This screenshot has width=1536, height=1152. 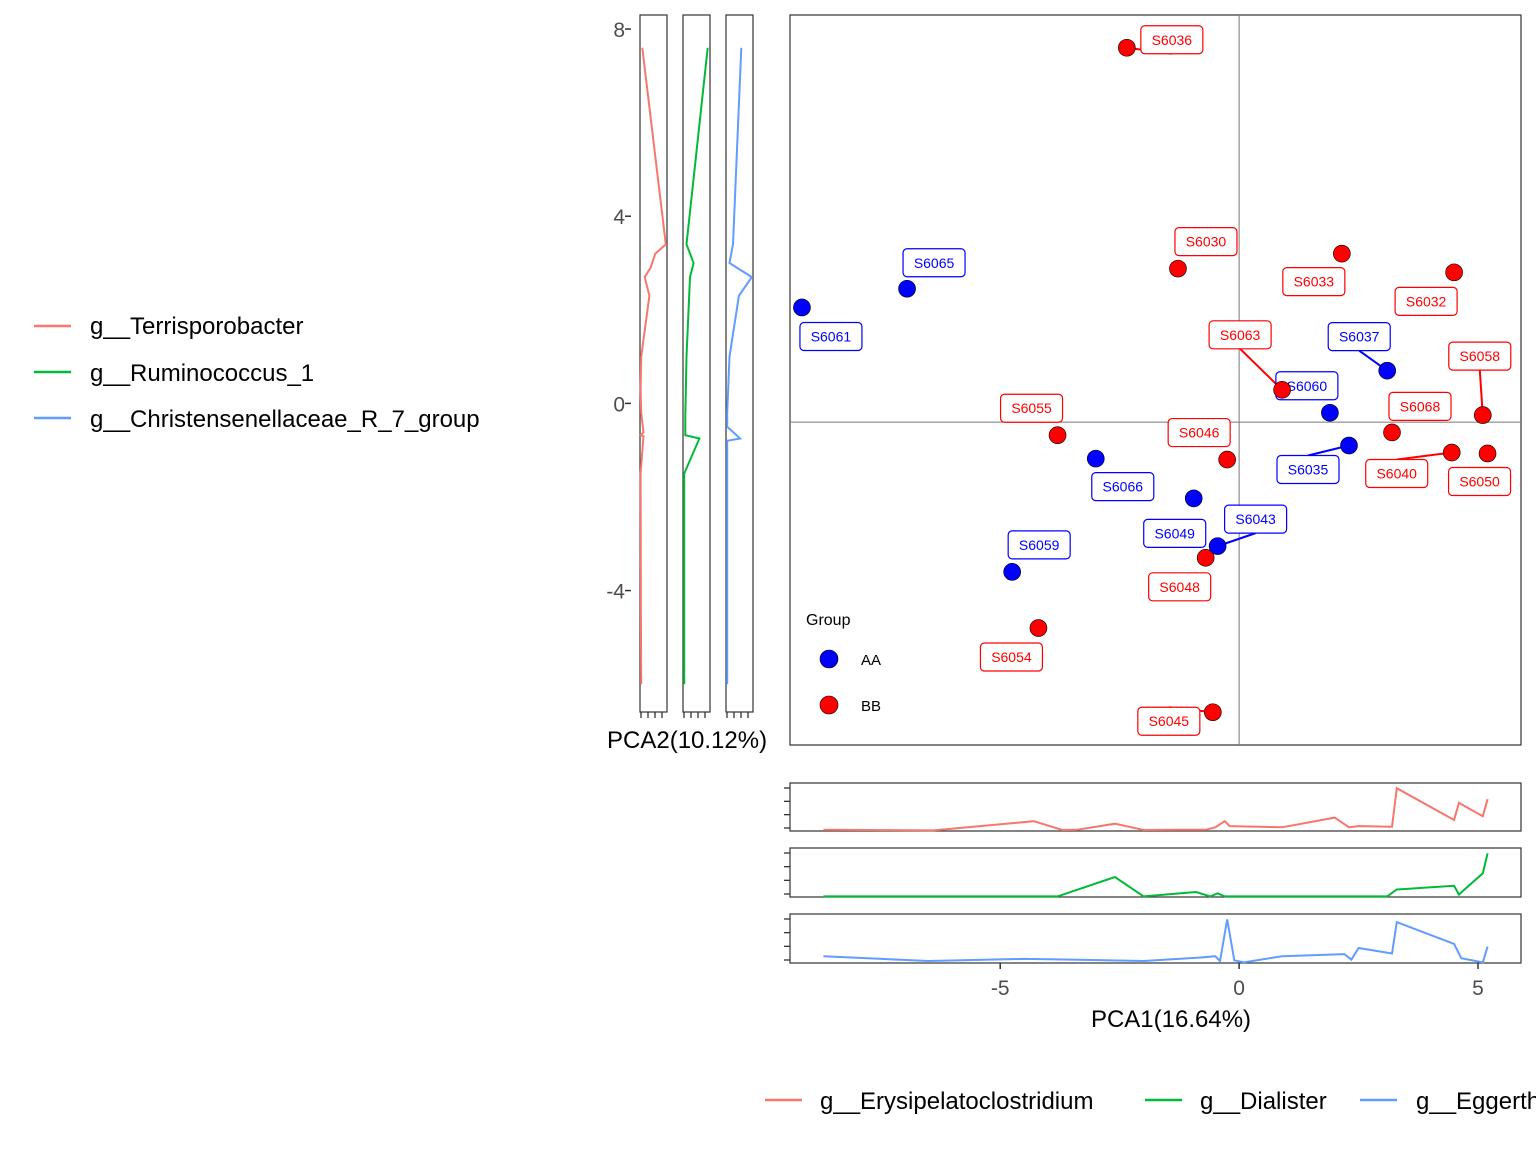 I want to click on sample-label-s6059: S6059, so click(x=1039, y=545).